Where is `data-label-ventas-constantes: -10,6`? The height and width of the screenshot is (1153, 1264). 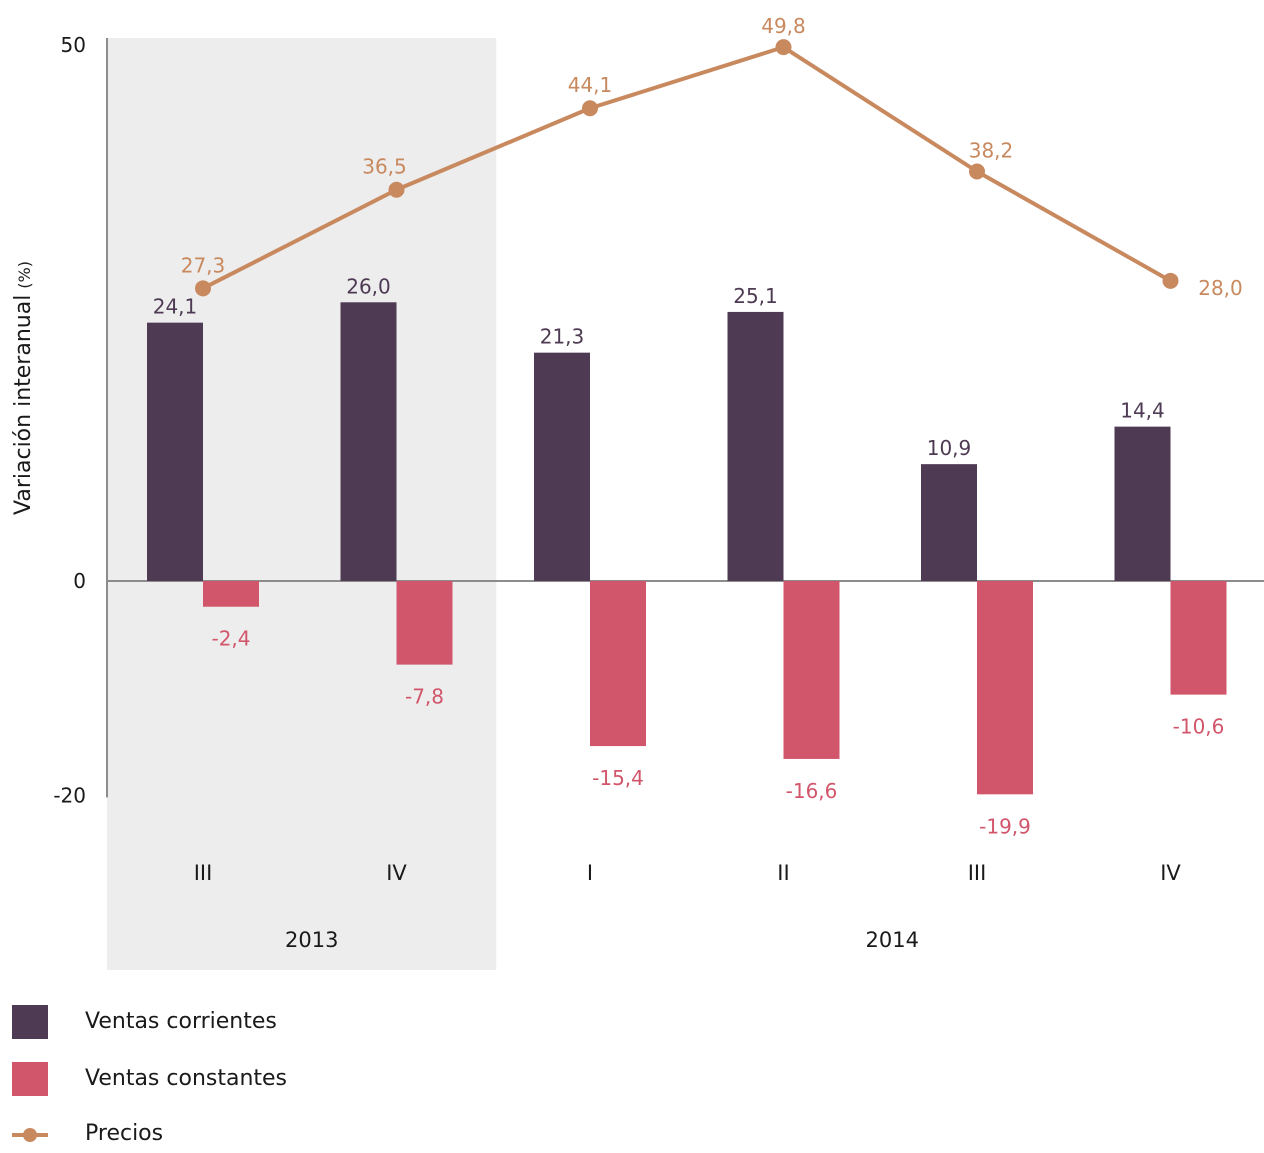
data-label-ventas-constantes: -10,6 is located at coordinates (1199, 727).